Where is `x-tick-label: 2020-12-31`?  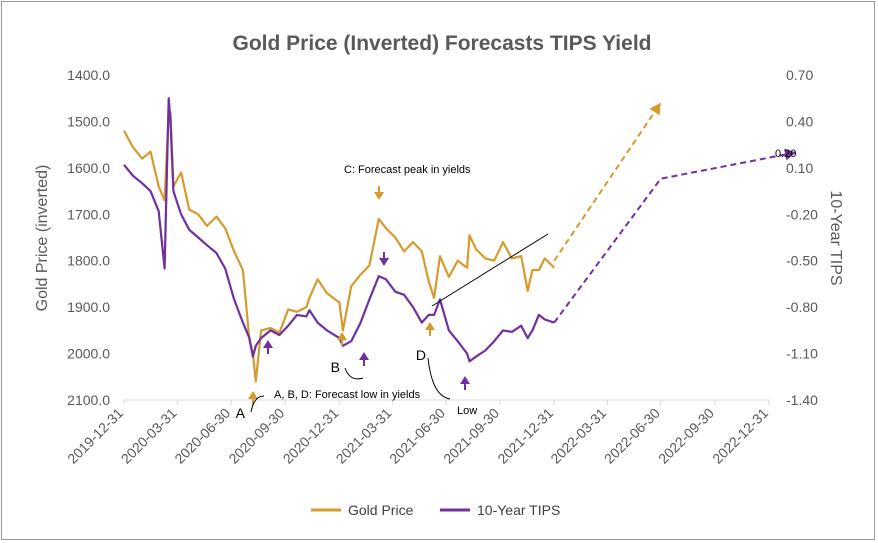 x-tick-label: 2020-12-31 is located at coordinates (311, 436).